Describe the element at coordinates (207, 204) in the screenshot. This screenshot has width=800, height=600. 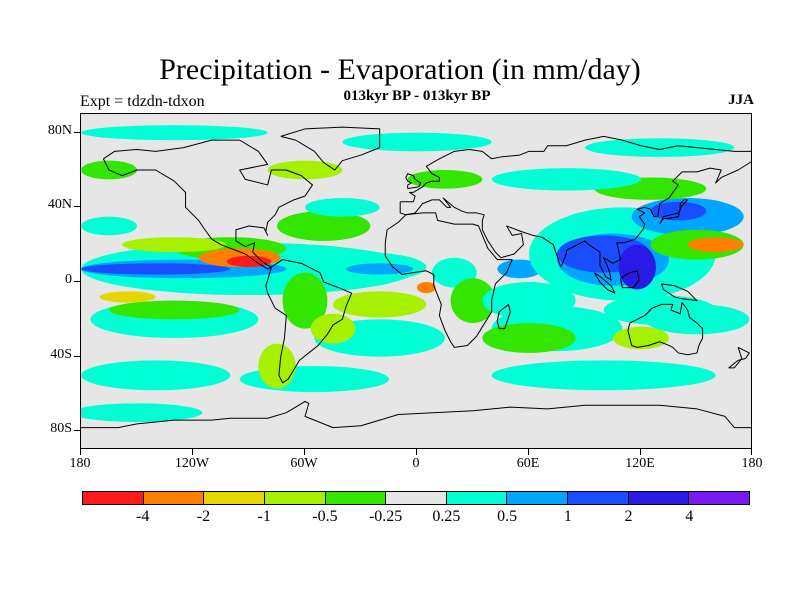
I see `coastline-north-america` at that location.